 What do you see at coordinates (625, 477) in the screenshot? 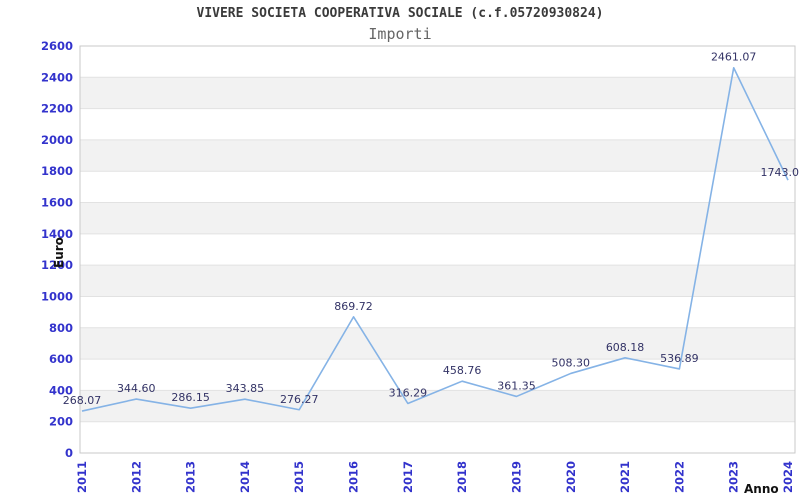
I see `x-tick-label: 2021` at bounding box center [625, 477].